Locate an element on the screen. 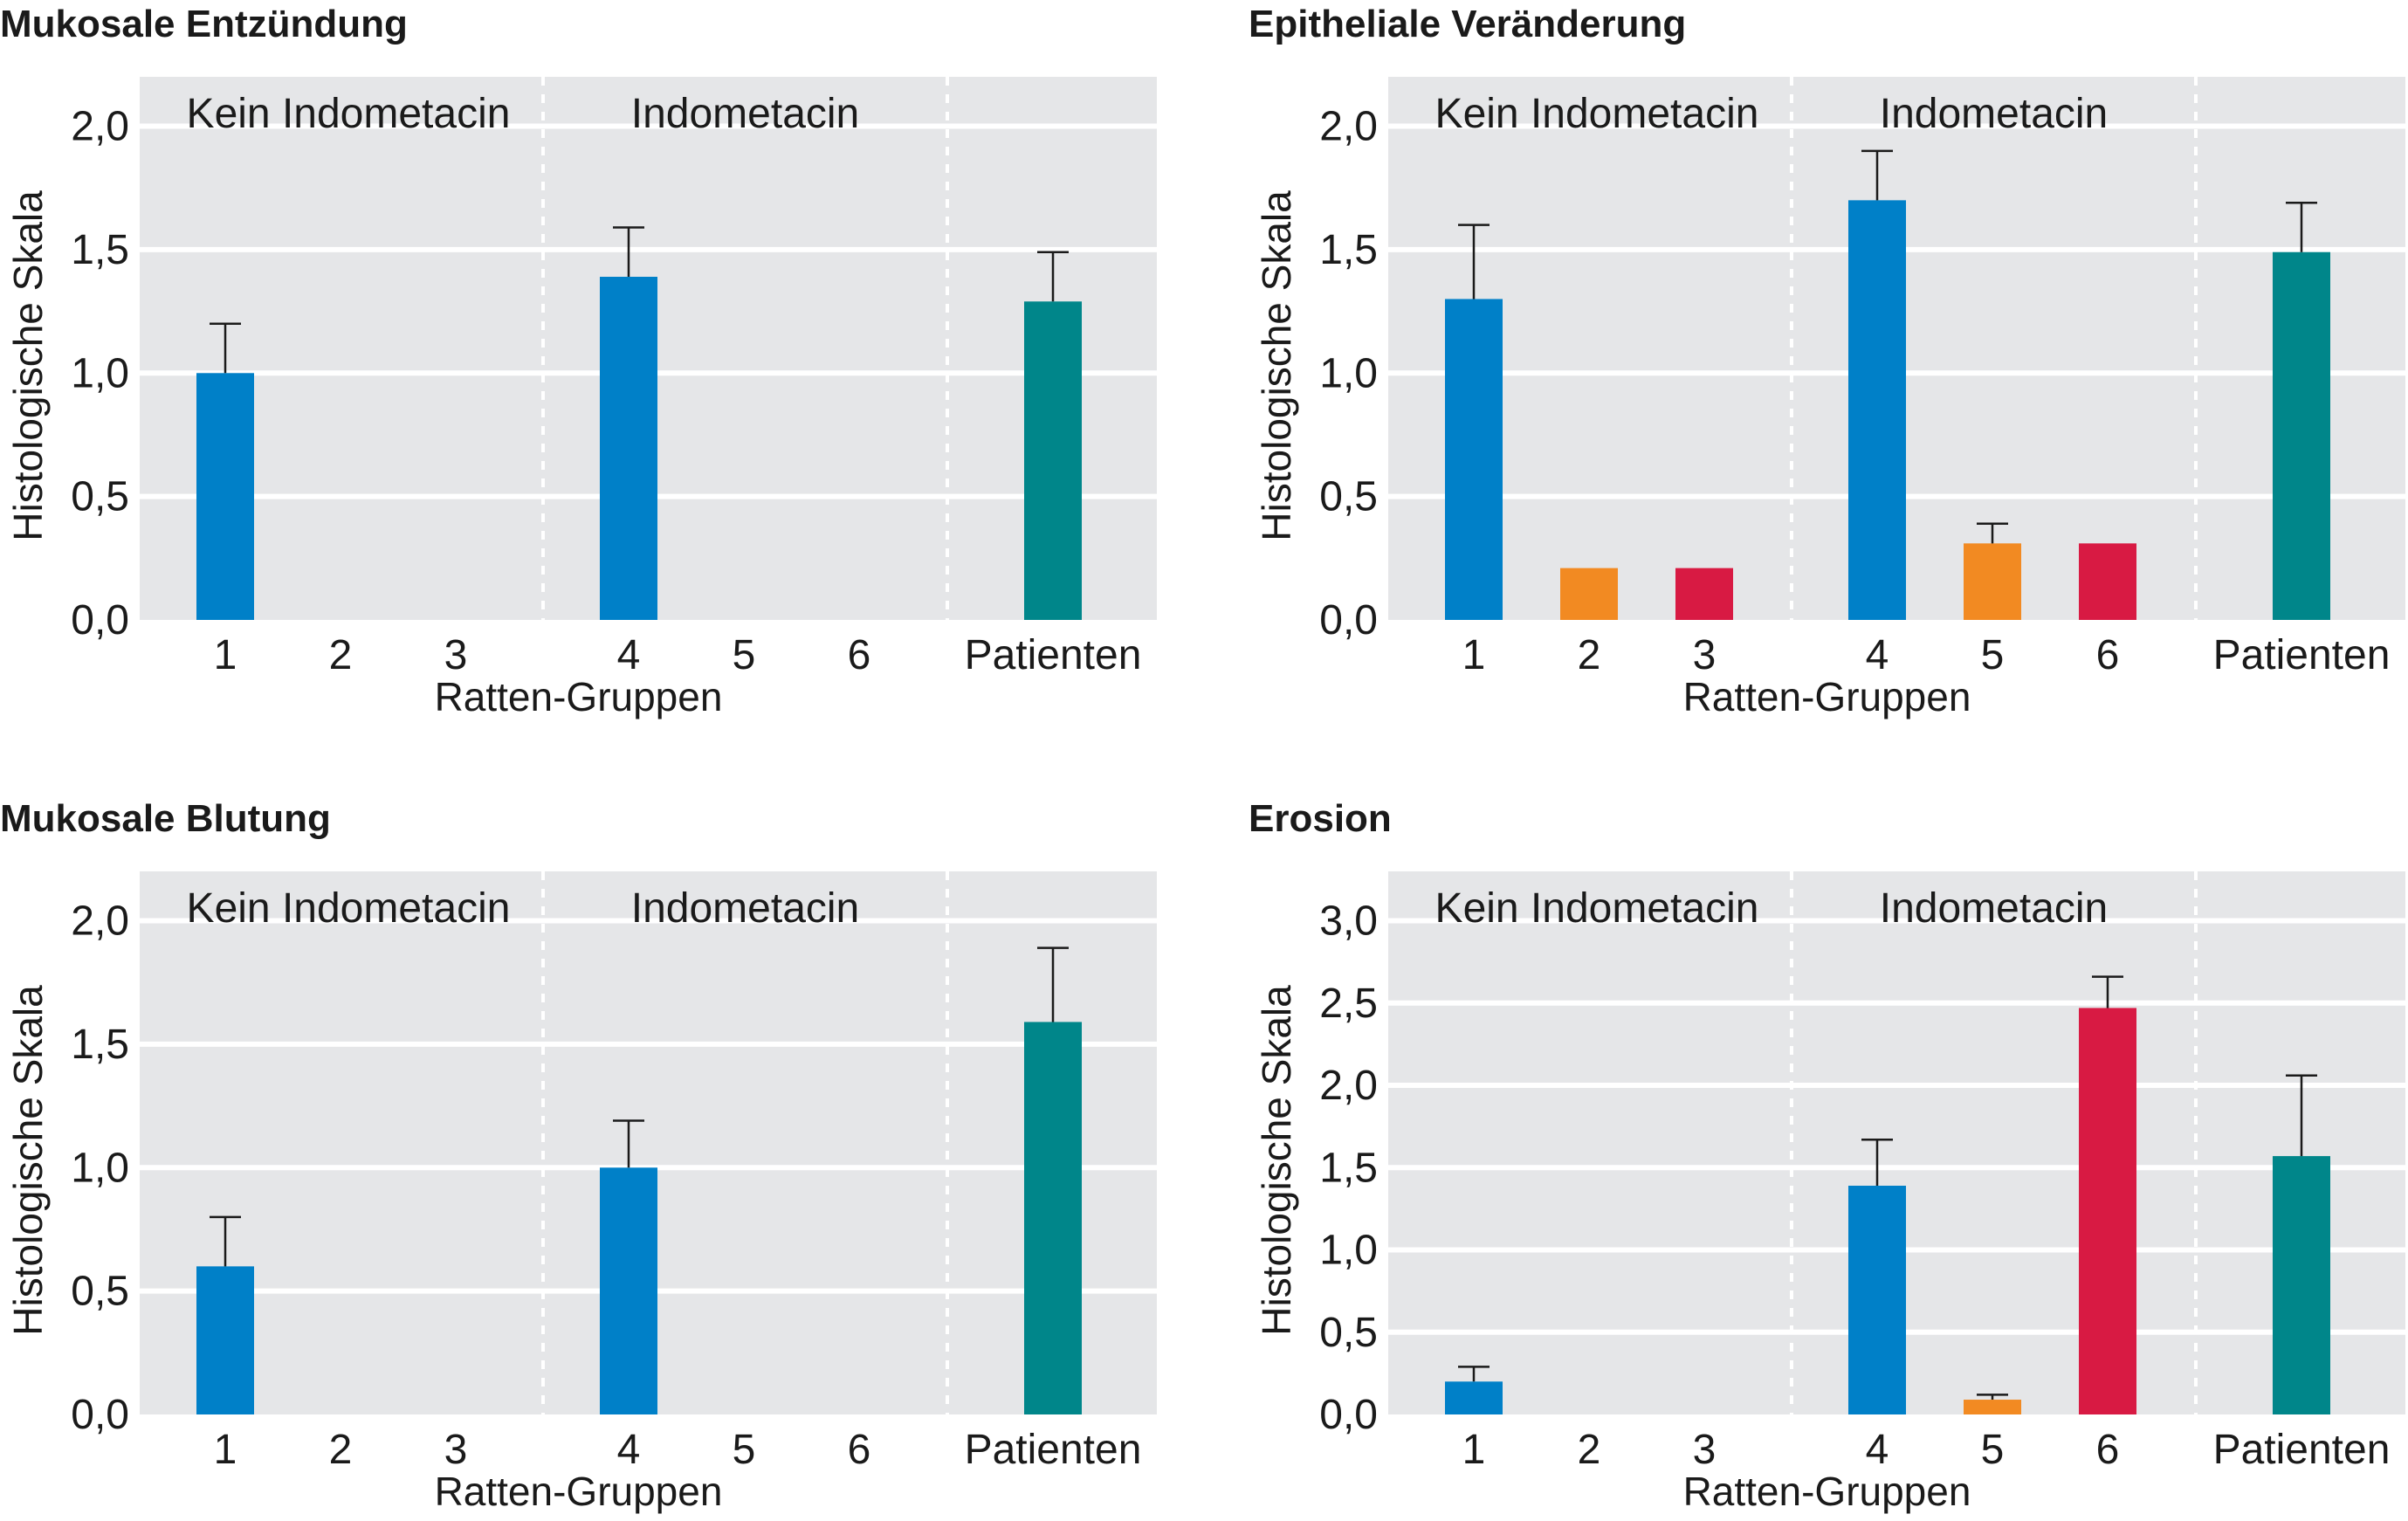  y-tick-label: 3,0 is located at coordinates (1348, 921).